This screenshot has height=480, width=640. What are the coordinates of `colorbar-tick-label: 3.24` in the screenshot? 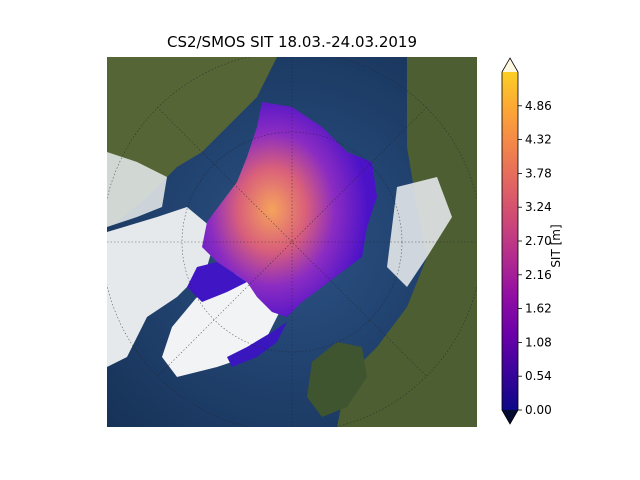 It's located at (538, 207).